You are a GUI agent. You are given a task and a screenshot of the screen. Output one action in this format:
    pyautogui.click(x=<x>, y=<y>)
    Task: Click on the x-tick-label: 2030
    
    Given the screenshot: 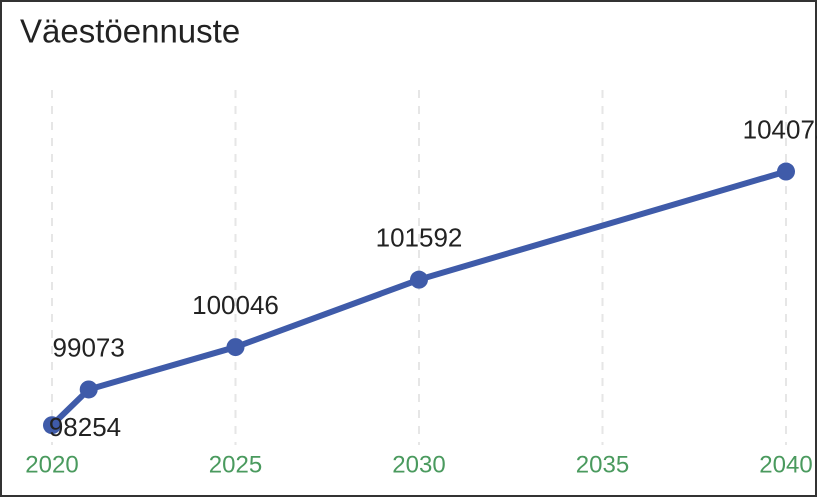 What is the action you would take?
    pyautogui.click(x=418, y=464)
    